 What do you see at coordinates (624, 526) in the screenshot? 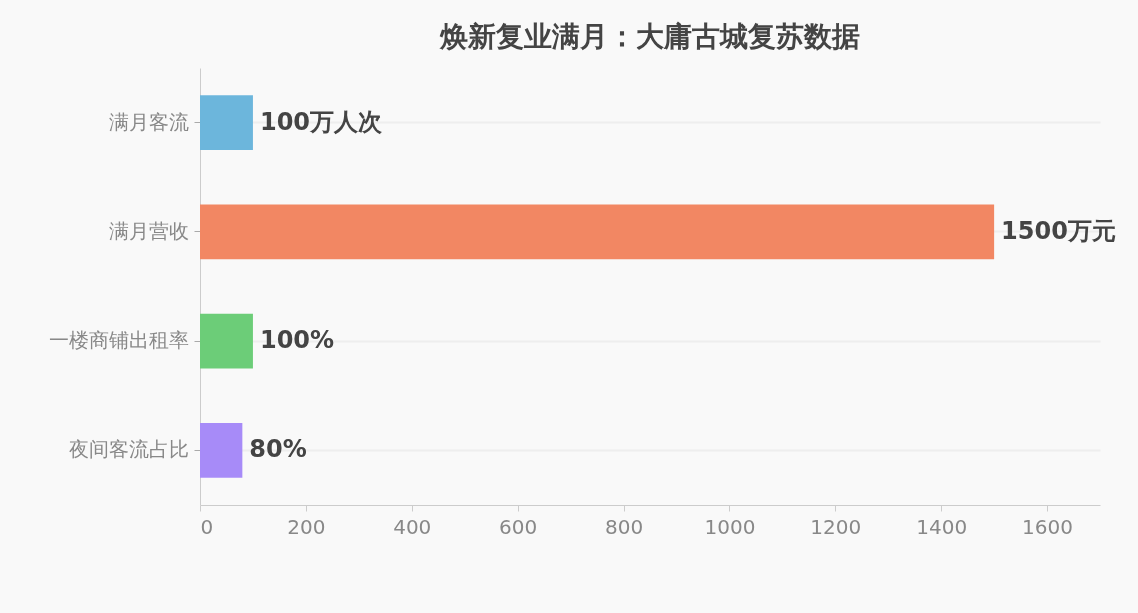
I see `x-tick-label: 800` at bounding box center [624, 526].